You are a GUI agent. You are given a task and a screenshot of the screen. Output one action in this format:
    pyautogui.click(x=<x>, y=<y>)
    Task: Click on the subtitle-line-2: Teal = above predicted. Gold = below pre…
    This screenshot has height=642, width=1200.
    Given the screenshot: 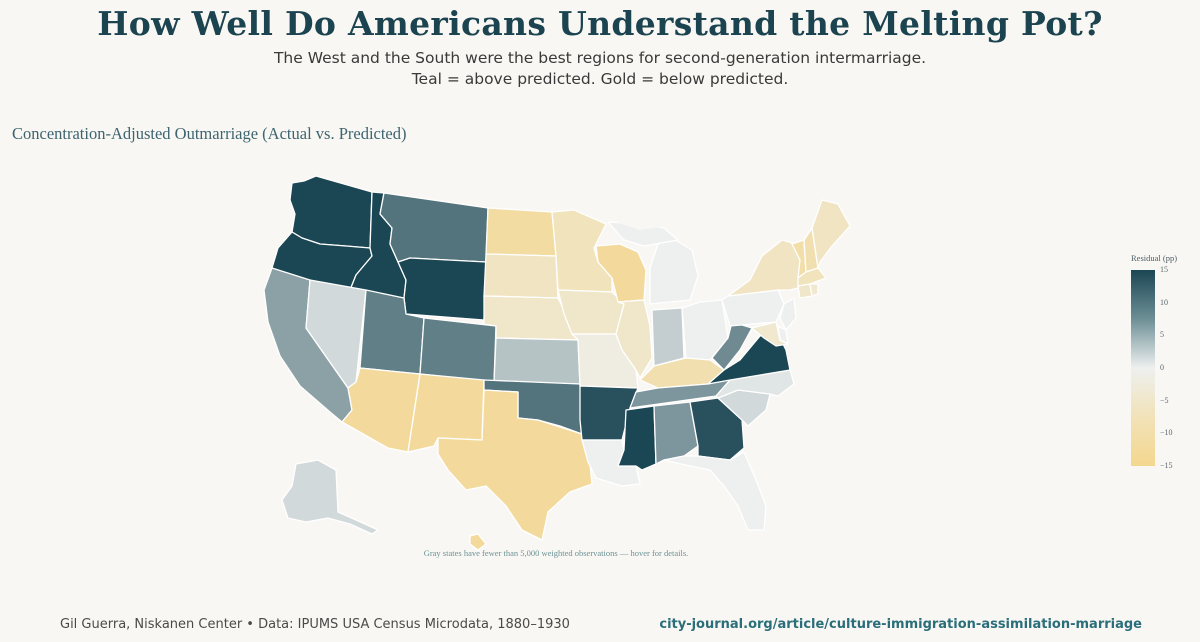 What is the action you would take?
    pyautogui.click(x=600, y=79)
    